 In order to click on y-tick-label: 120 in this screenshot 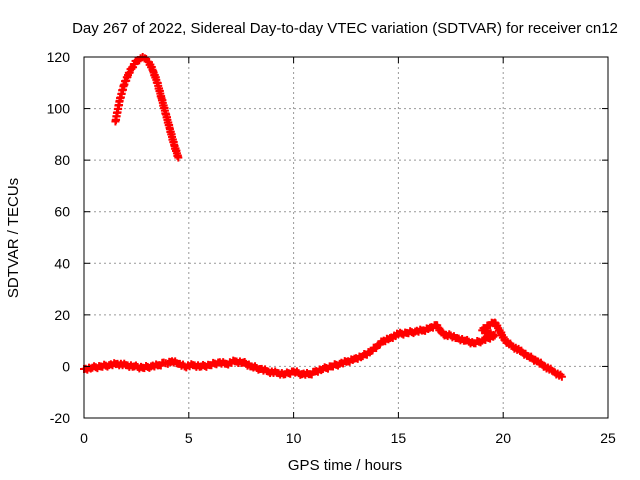, I will do `click(59, 57)`.